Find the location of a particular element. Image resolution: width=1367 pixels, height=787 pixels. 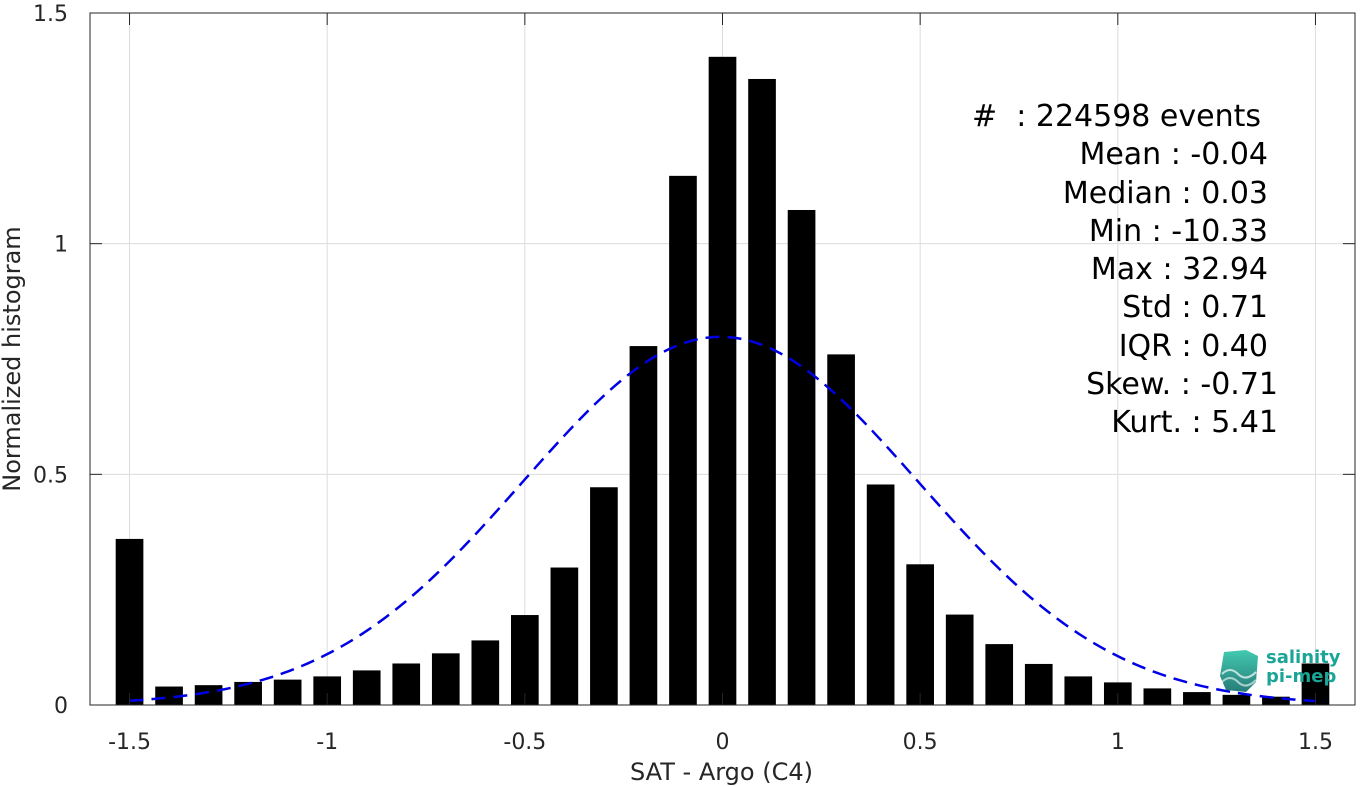

y-tick-label: 0 is located at coordinates (61, 706).